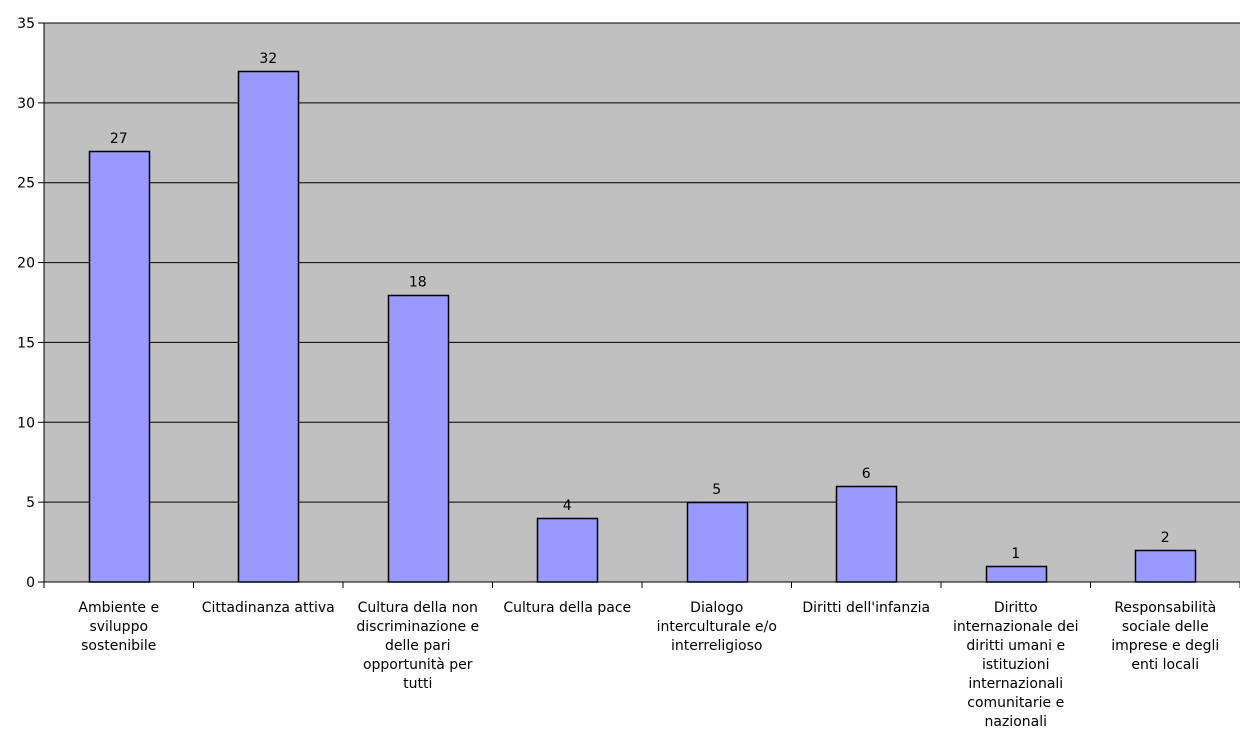 Image resolution: width=1240 pixels, height=752 pixels. What do you see at coordinates (717, 627) in the screenshot?
I see `x-tick-label: Dialogo interculturale e/o interreligioso` at bounding box center [717, 627].